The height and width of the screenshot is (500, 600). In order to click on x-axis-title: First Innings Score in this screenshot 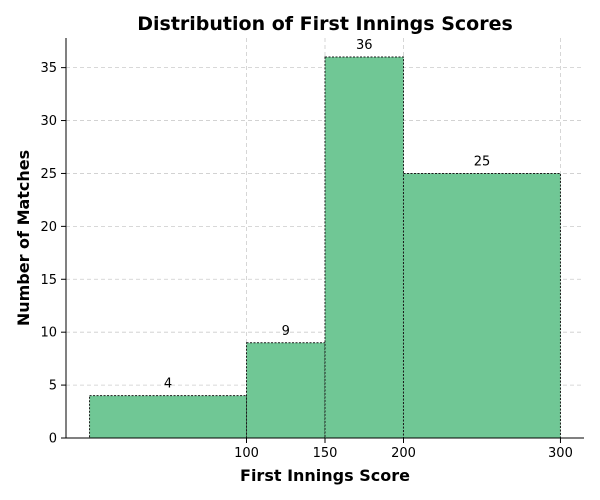, I will do `click(325, 475)`.